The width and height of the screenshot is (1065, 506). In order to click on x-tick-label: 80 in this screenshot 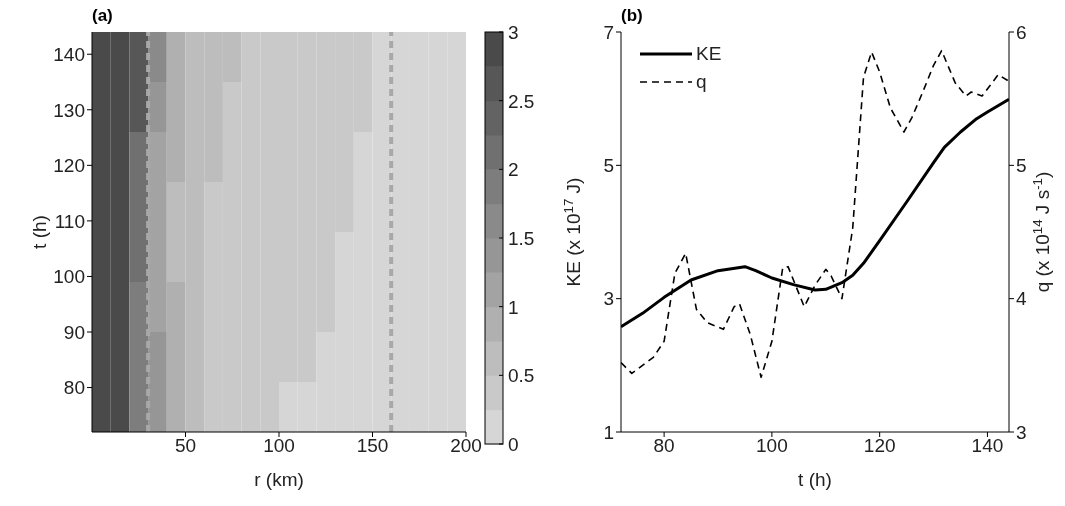, I will do `click(664, 446)`.